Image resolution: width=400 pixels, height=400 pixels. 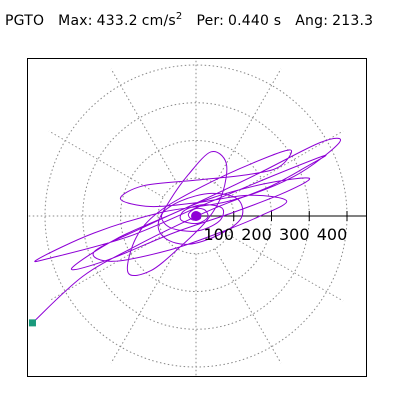 What do you see at coordinates (256, 234) in the screenshot?
I see `radial-tick-label-200: 200` at bounding box center [256, 234].